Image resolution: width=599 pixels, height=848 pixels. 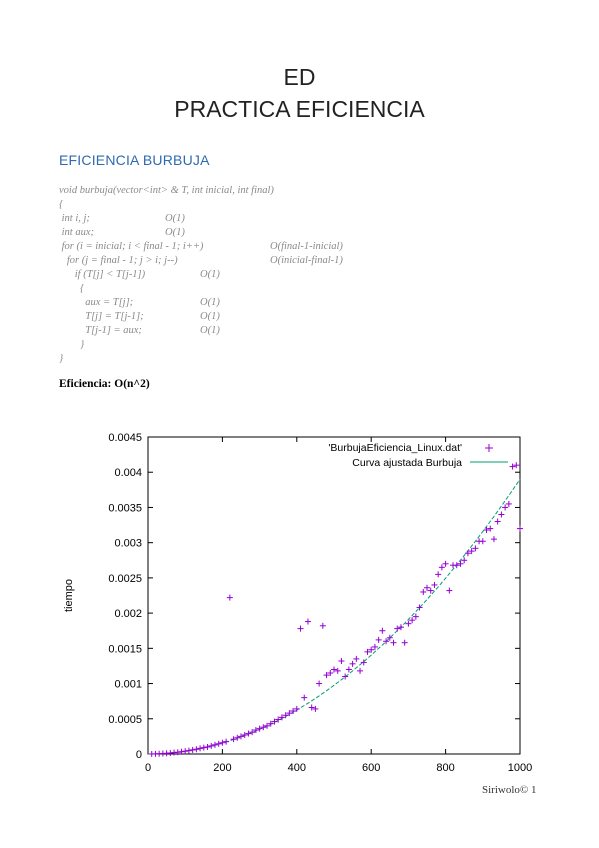 What do you see at coordinates (395, 448) in the screenshot?
I see `legend-label-data: 'BurbujaEficiencia_Linux.dat'` at bounding box center [395, 448].